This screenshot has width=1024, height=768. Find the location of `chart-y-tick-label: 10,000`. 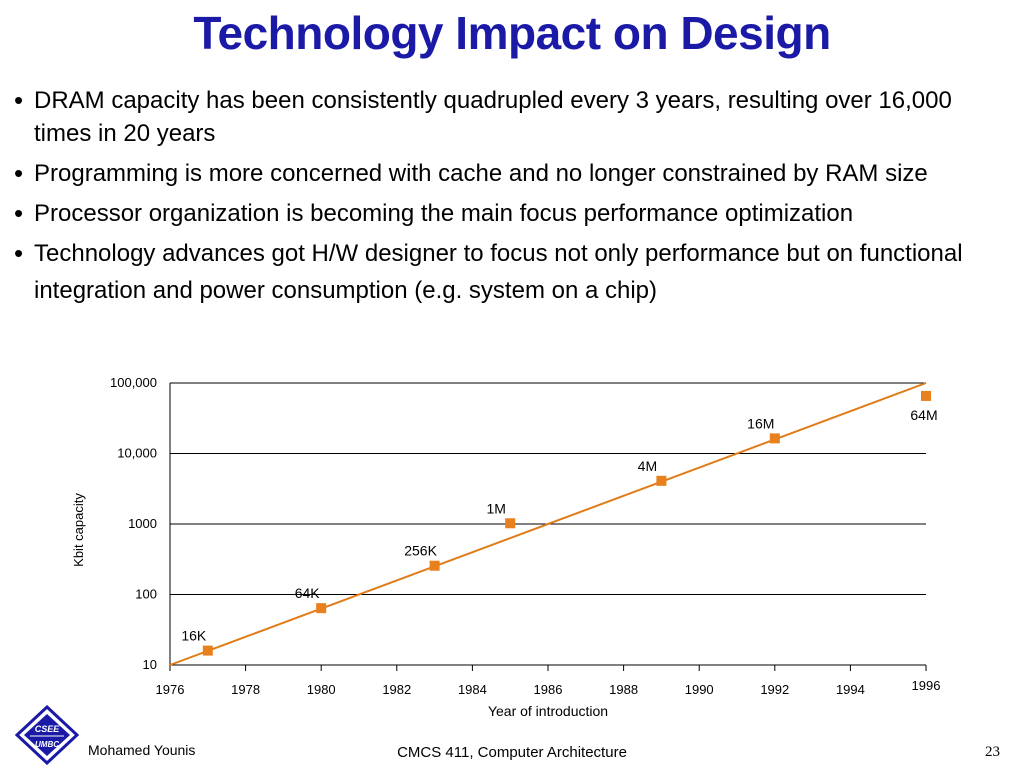

chart-y-tick-label: 10,000 is located at coordinates (137, 453).